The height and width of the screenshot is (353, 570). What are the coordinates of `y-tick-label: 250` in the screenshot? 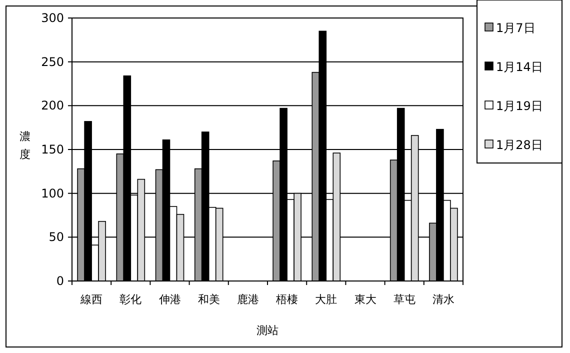 It's located at (52, 61).